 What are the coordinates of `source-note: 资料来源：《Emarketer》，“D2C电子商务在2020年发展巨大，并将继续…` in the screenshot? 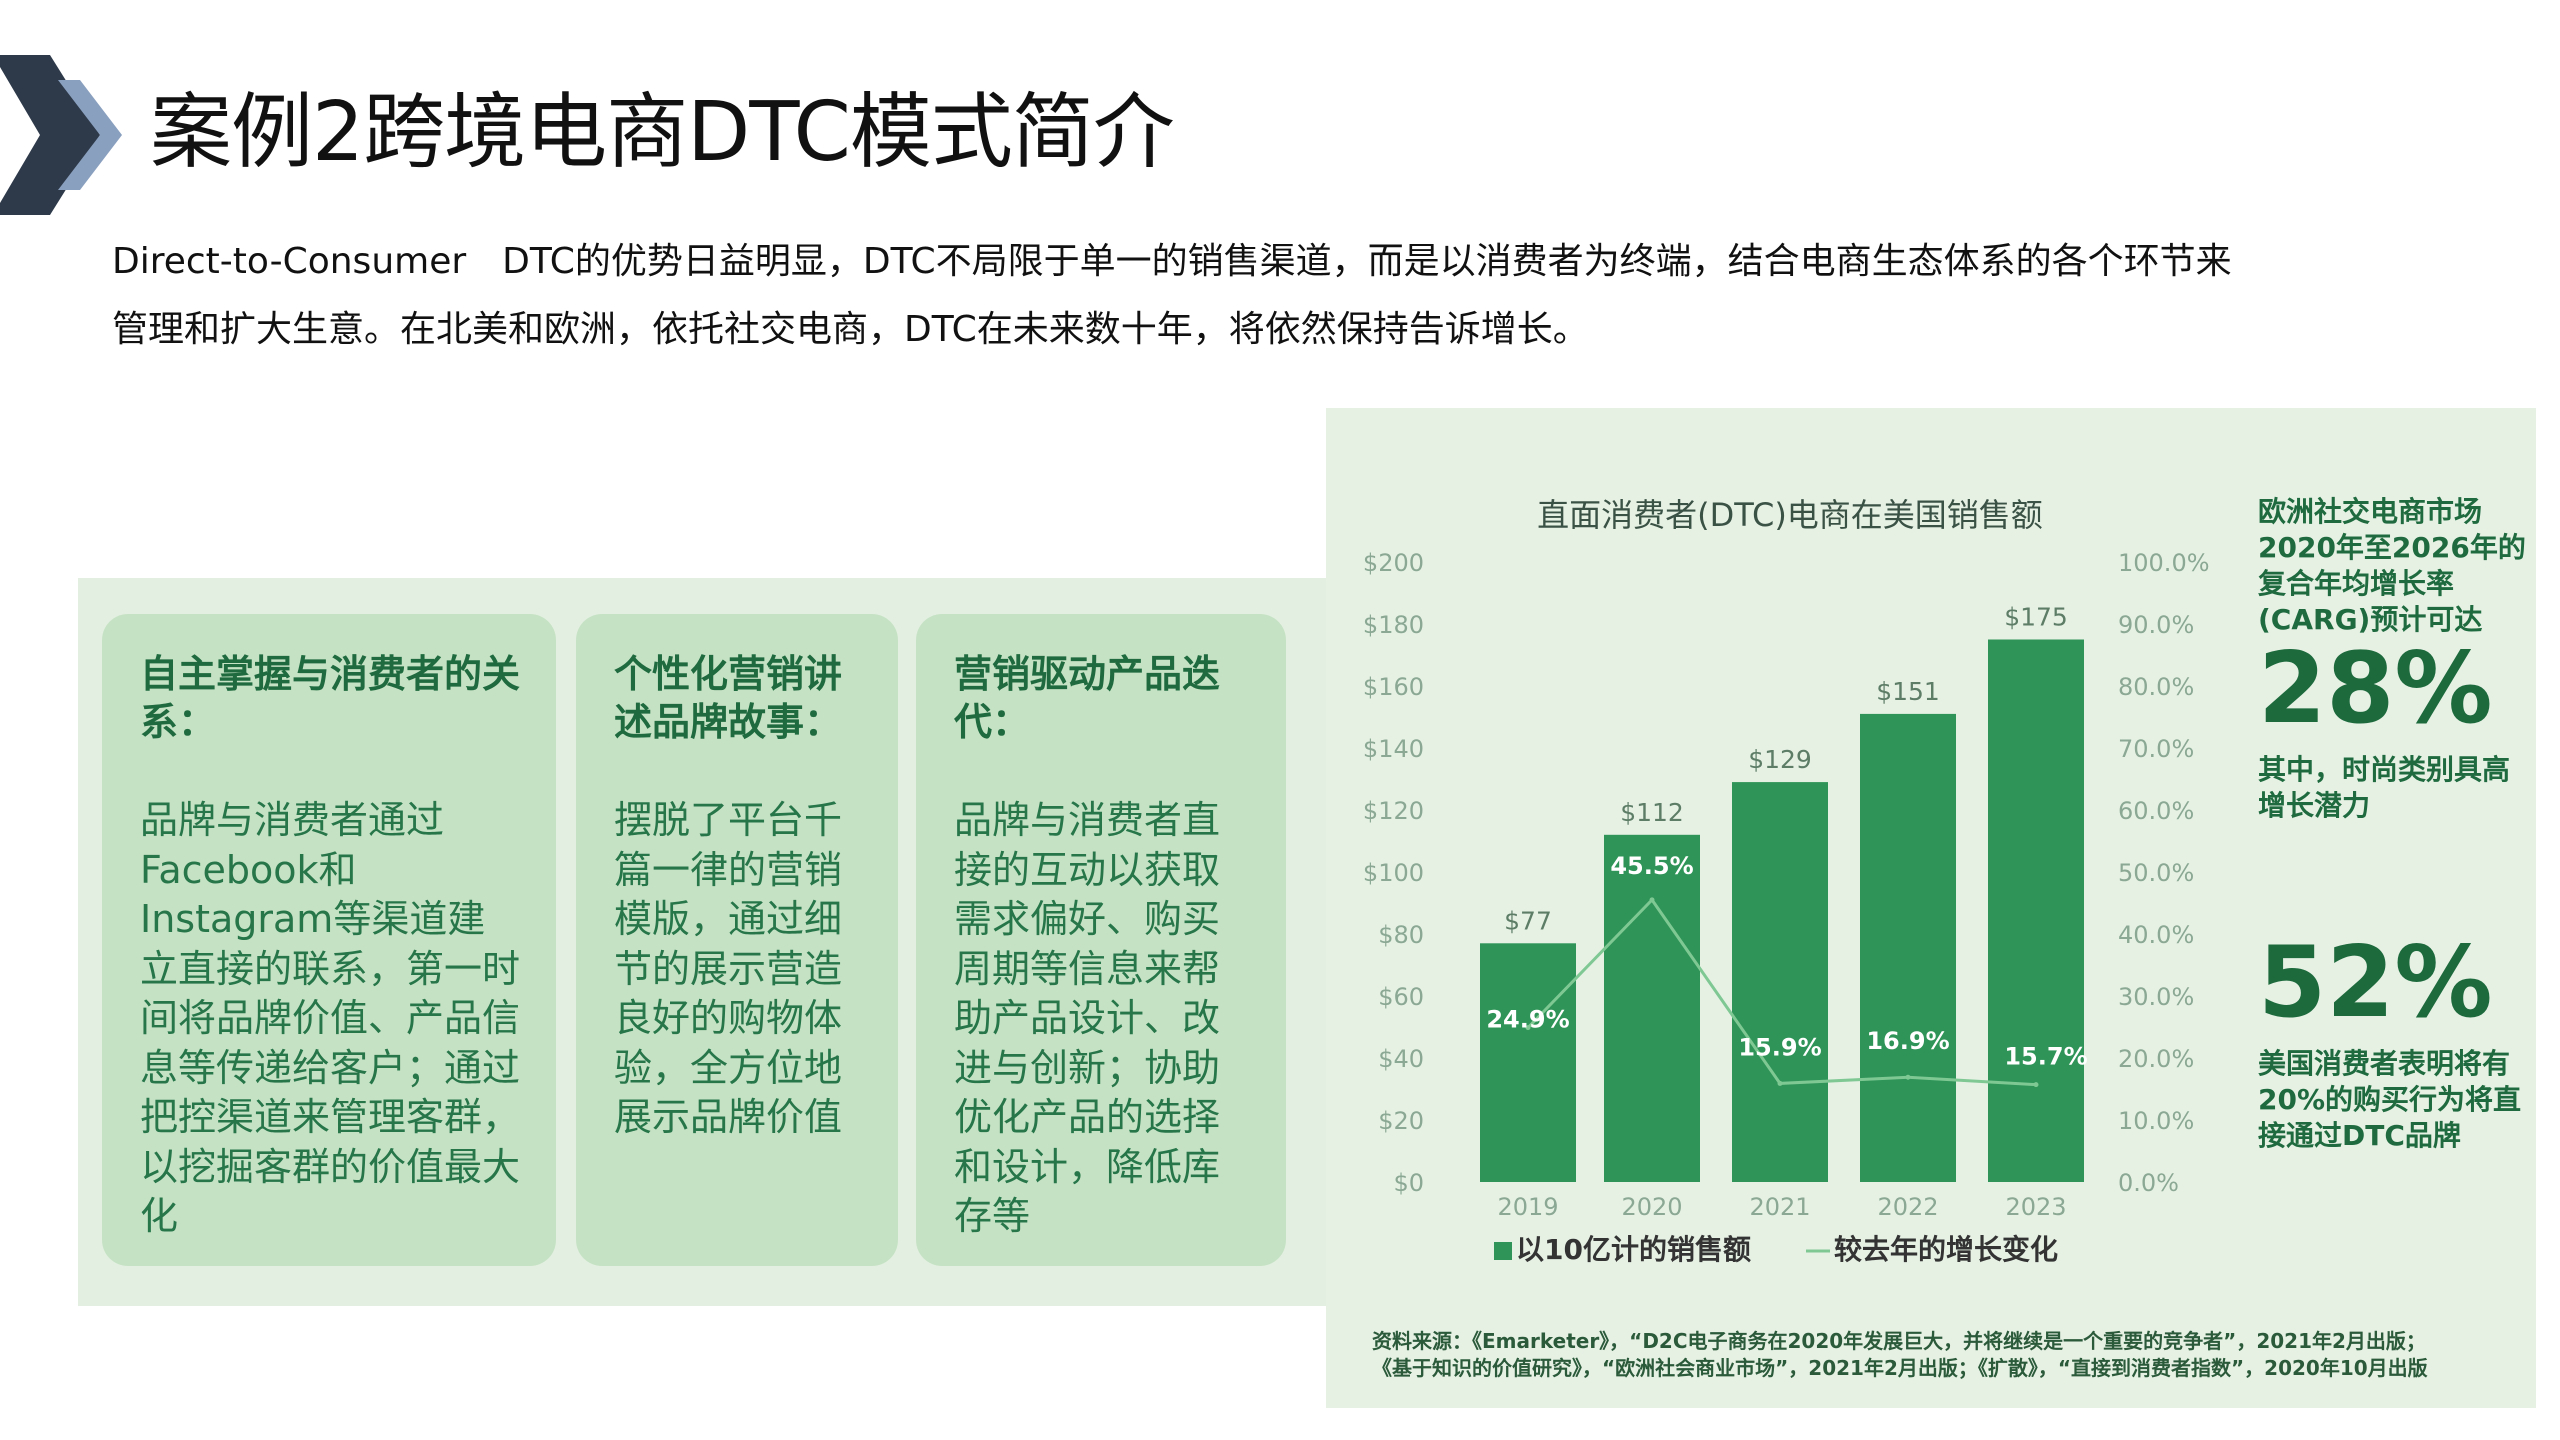 It's located at (1900, 1354).